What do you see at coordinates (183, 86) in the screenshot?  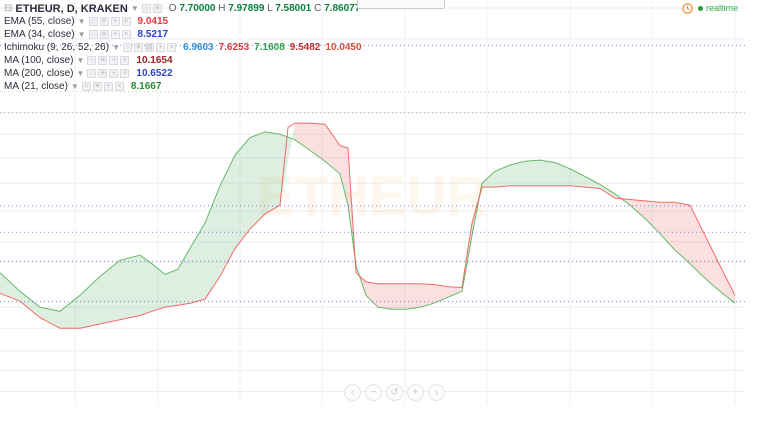 I see `legend-row: MA (21, close) ▼ ○ ✳ + × 8.1667` at bounding box center [183, 86].